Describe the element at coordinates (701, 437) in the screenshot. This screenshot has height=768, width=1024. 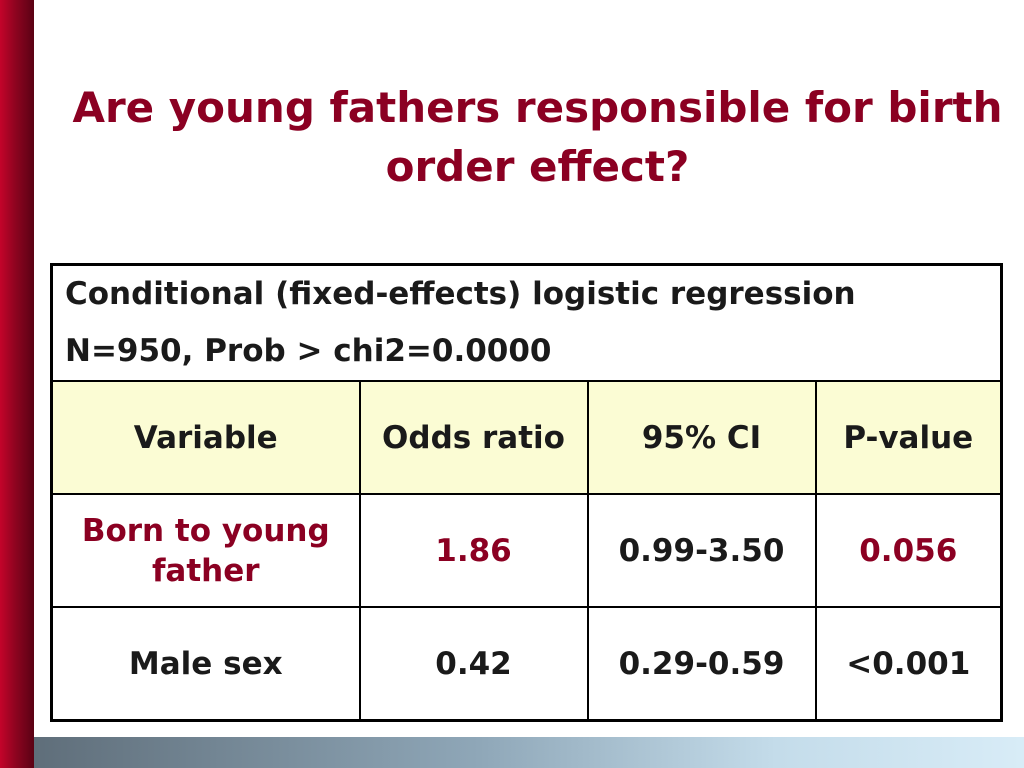
I see `header-ci: 95% CI` at that location.